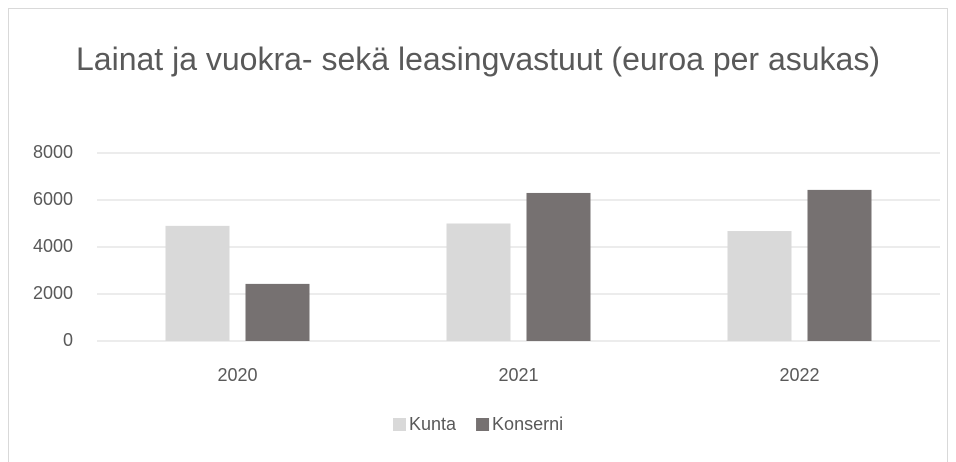 The height and width of the screenshot is (462, 956). Describe the element at coordinates (799, 375) in the screenshot. I see `x-tick-label: 2022` at that location.